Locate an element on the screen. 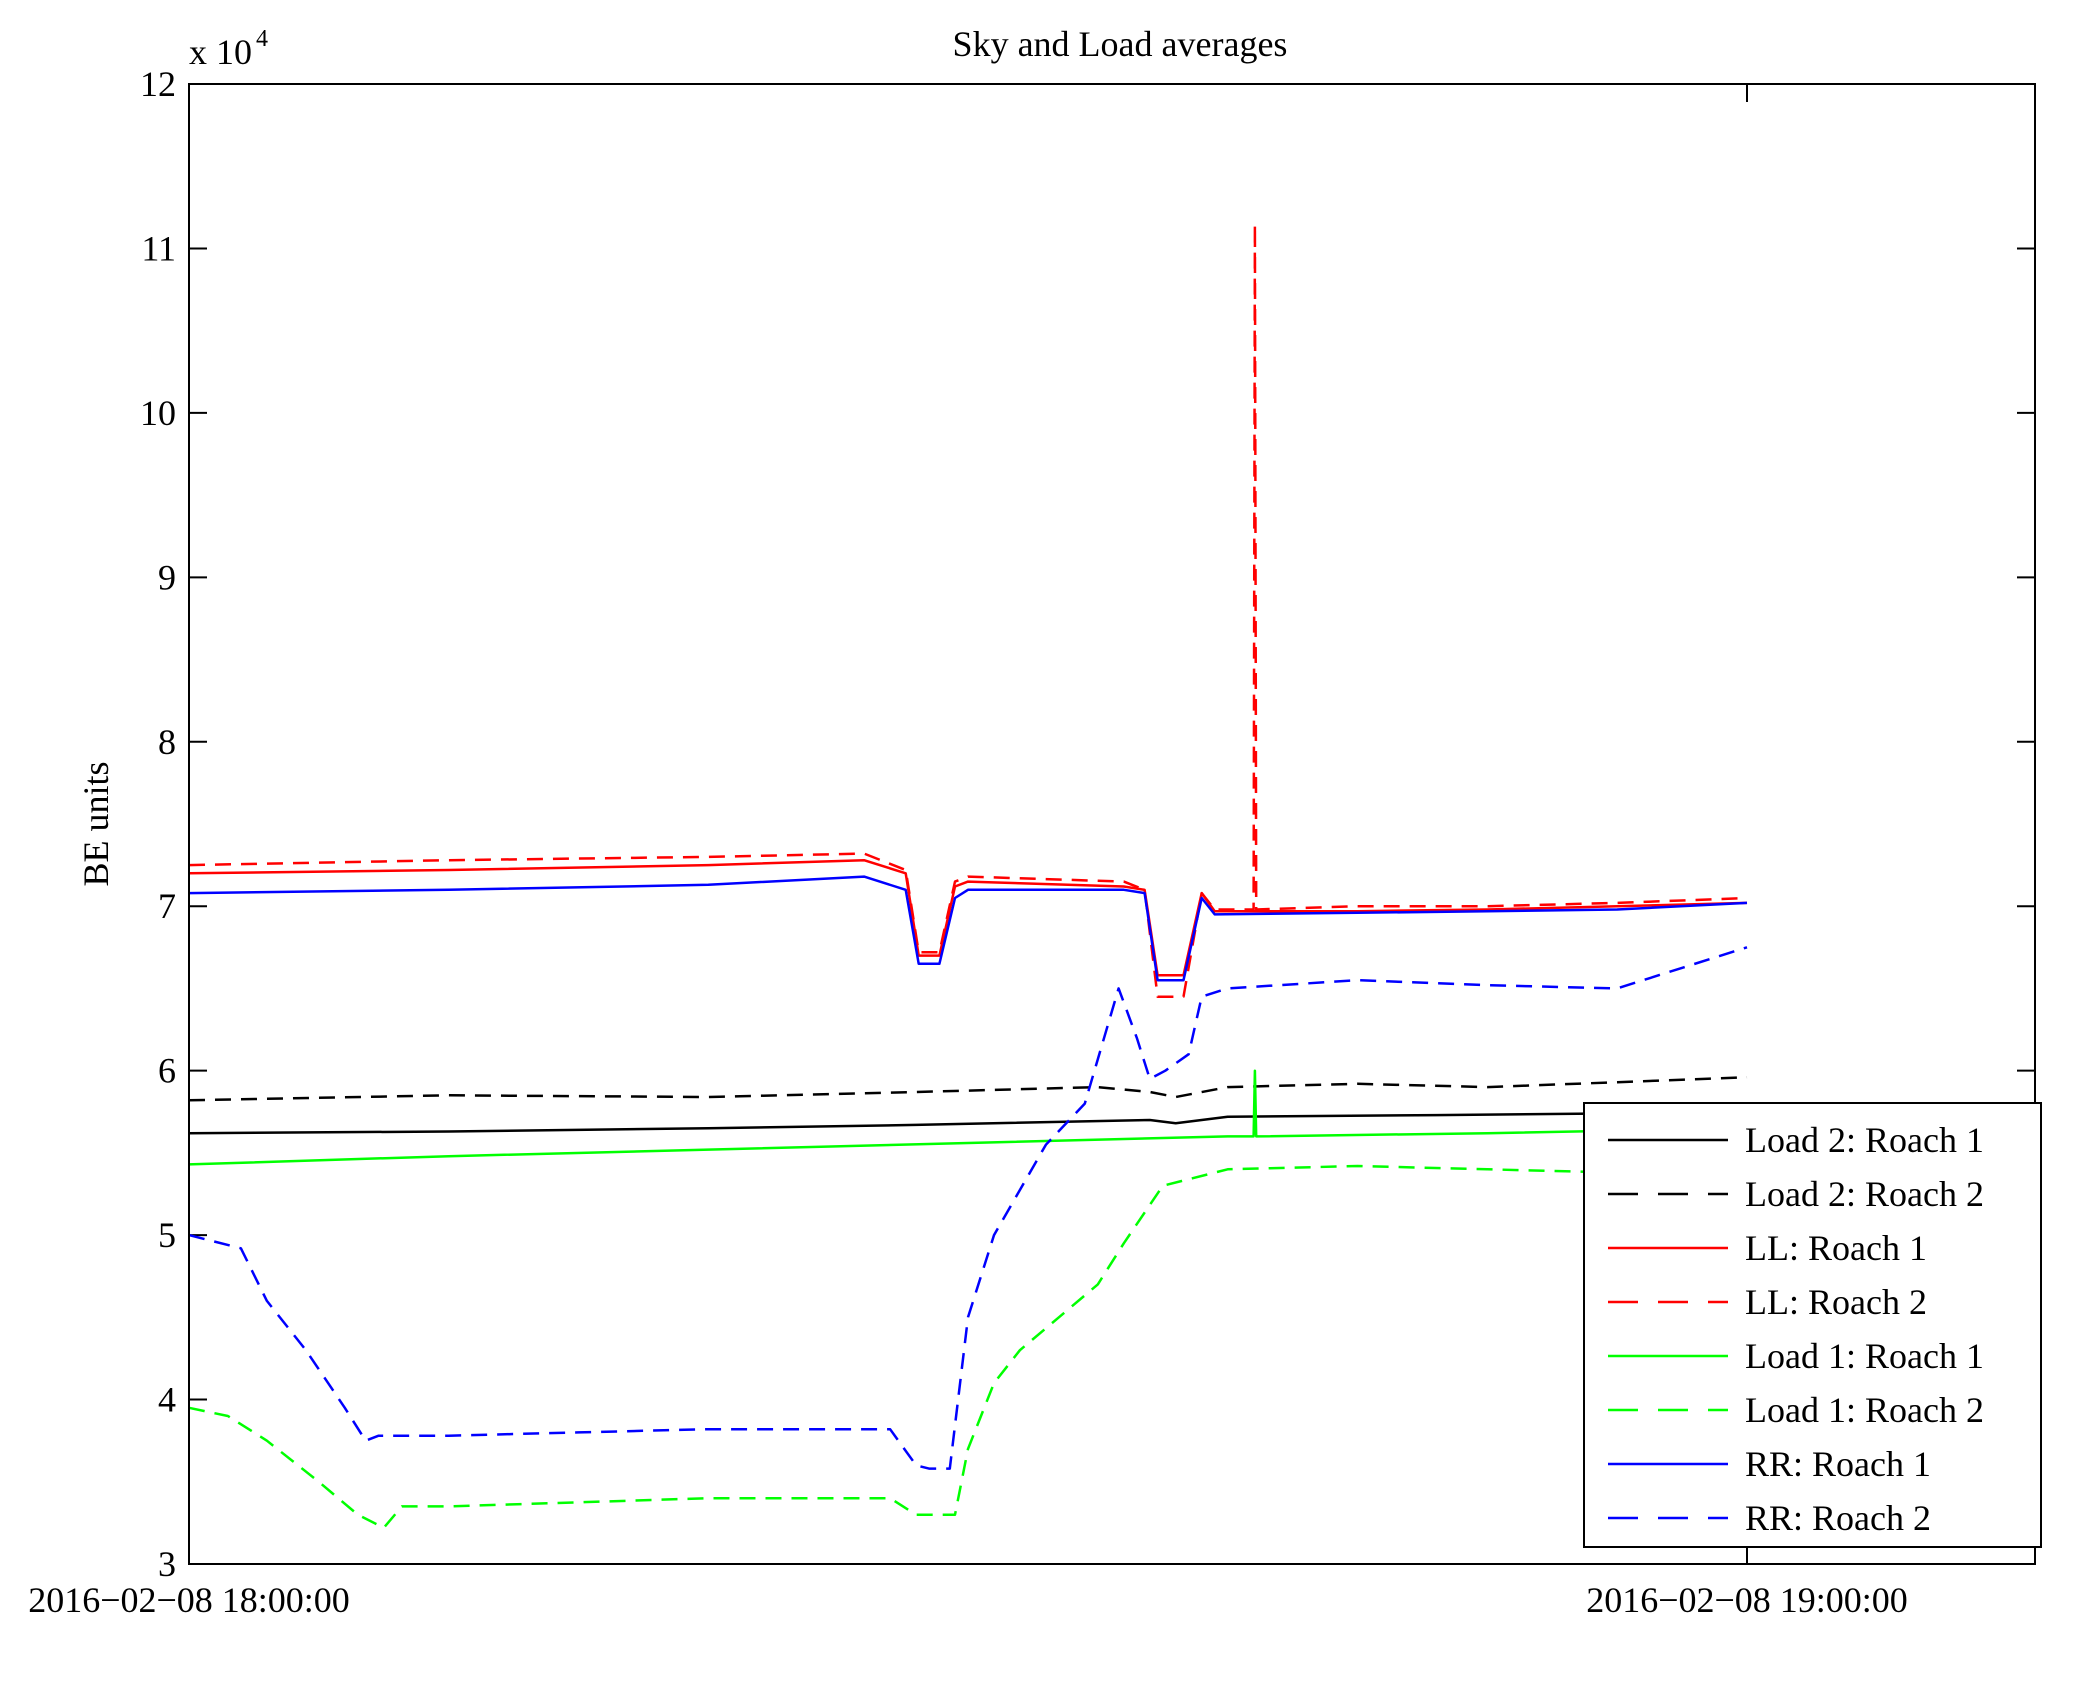  chart-title: Sky and Load averages is located at coordinates (1120, 44).